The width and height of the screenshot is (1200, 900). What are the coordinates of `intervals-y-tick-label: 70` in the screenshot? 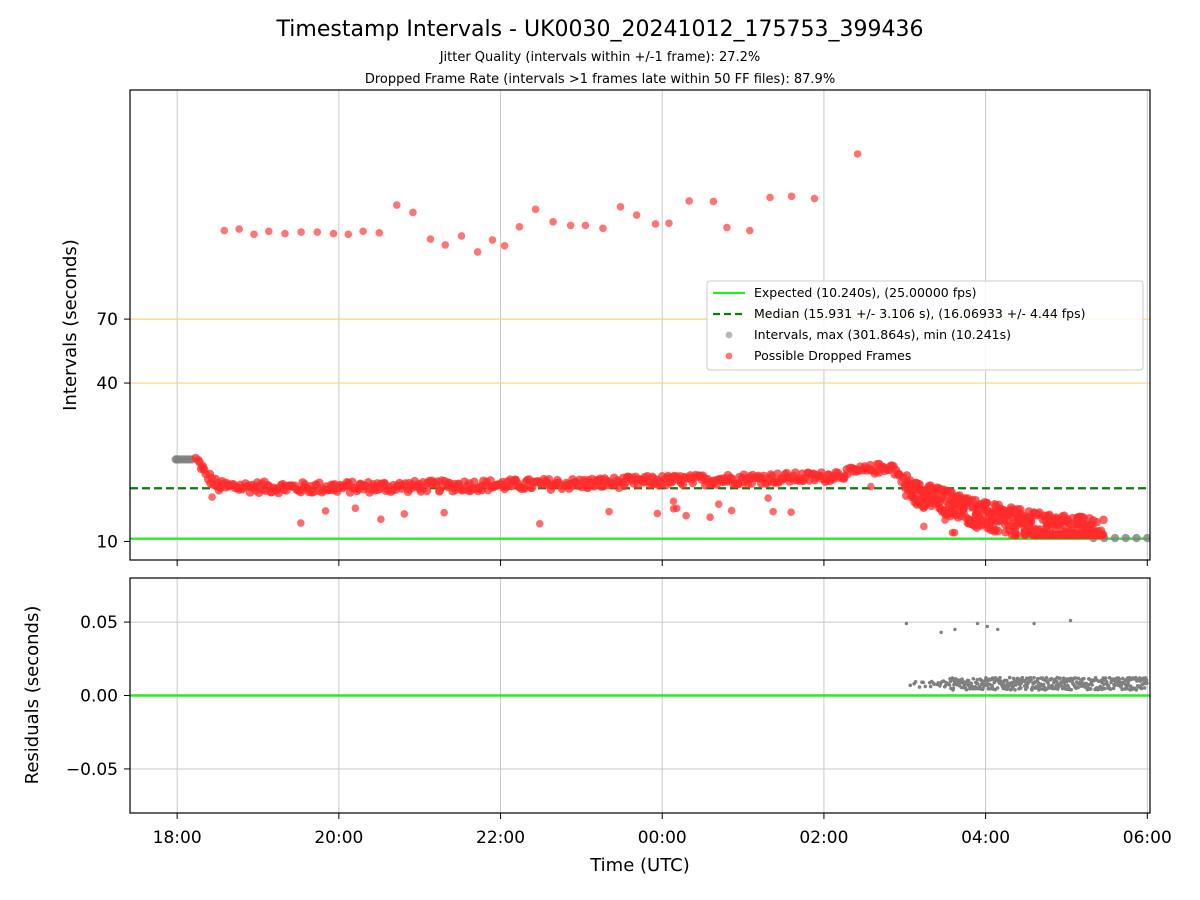 It's located at (107, 320).